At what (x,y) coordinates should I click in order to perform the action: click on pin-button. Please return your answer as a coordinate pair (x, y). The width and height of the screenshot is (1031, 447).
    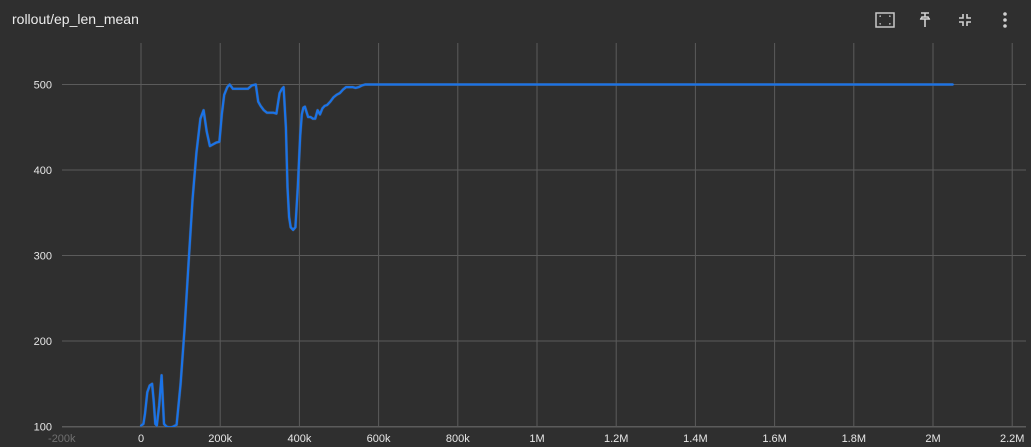
    Looking at the image, I should click on (925, 20).